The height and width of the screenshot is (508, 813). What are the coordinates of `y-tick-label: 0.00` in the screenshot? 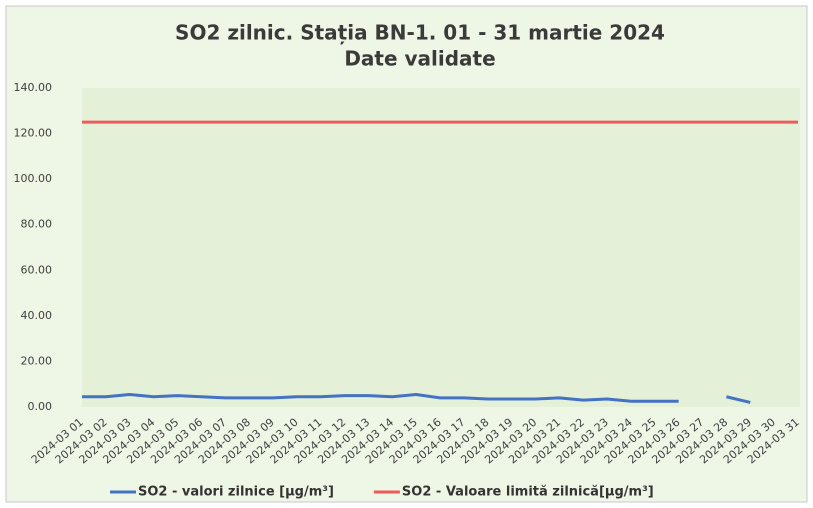 It's located at (40, 406).